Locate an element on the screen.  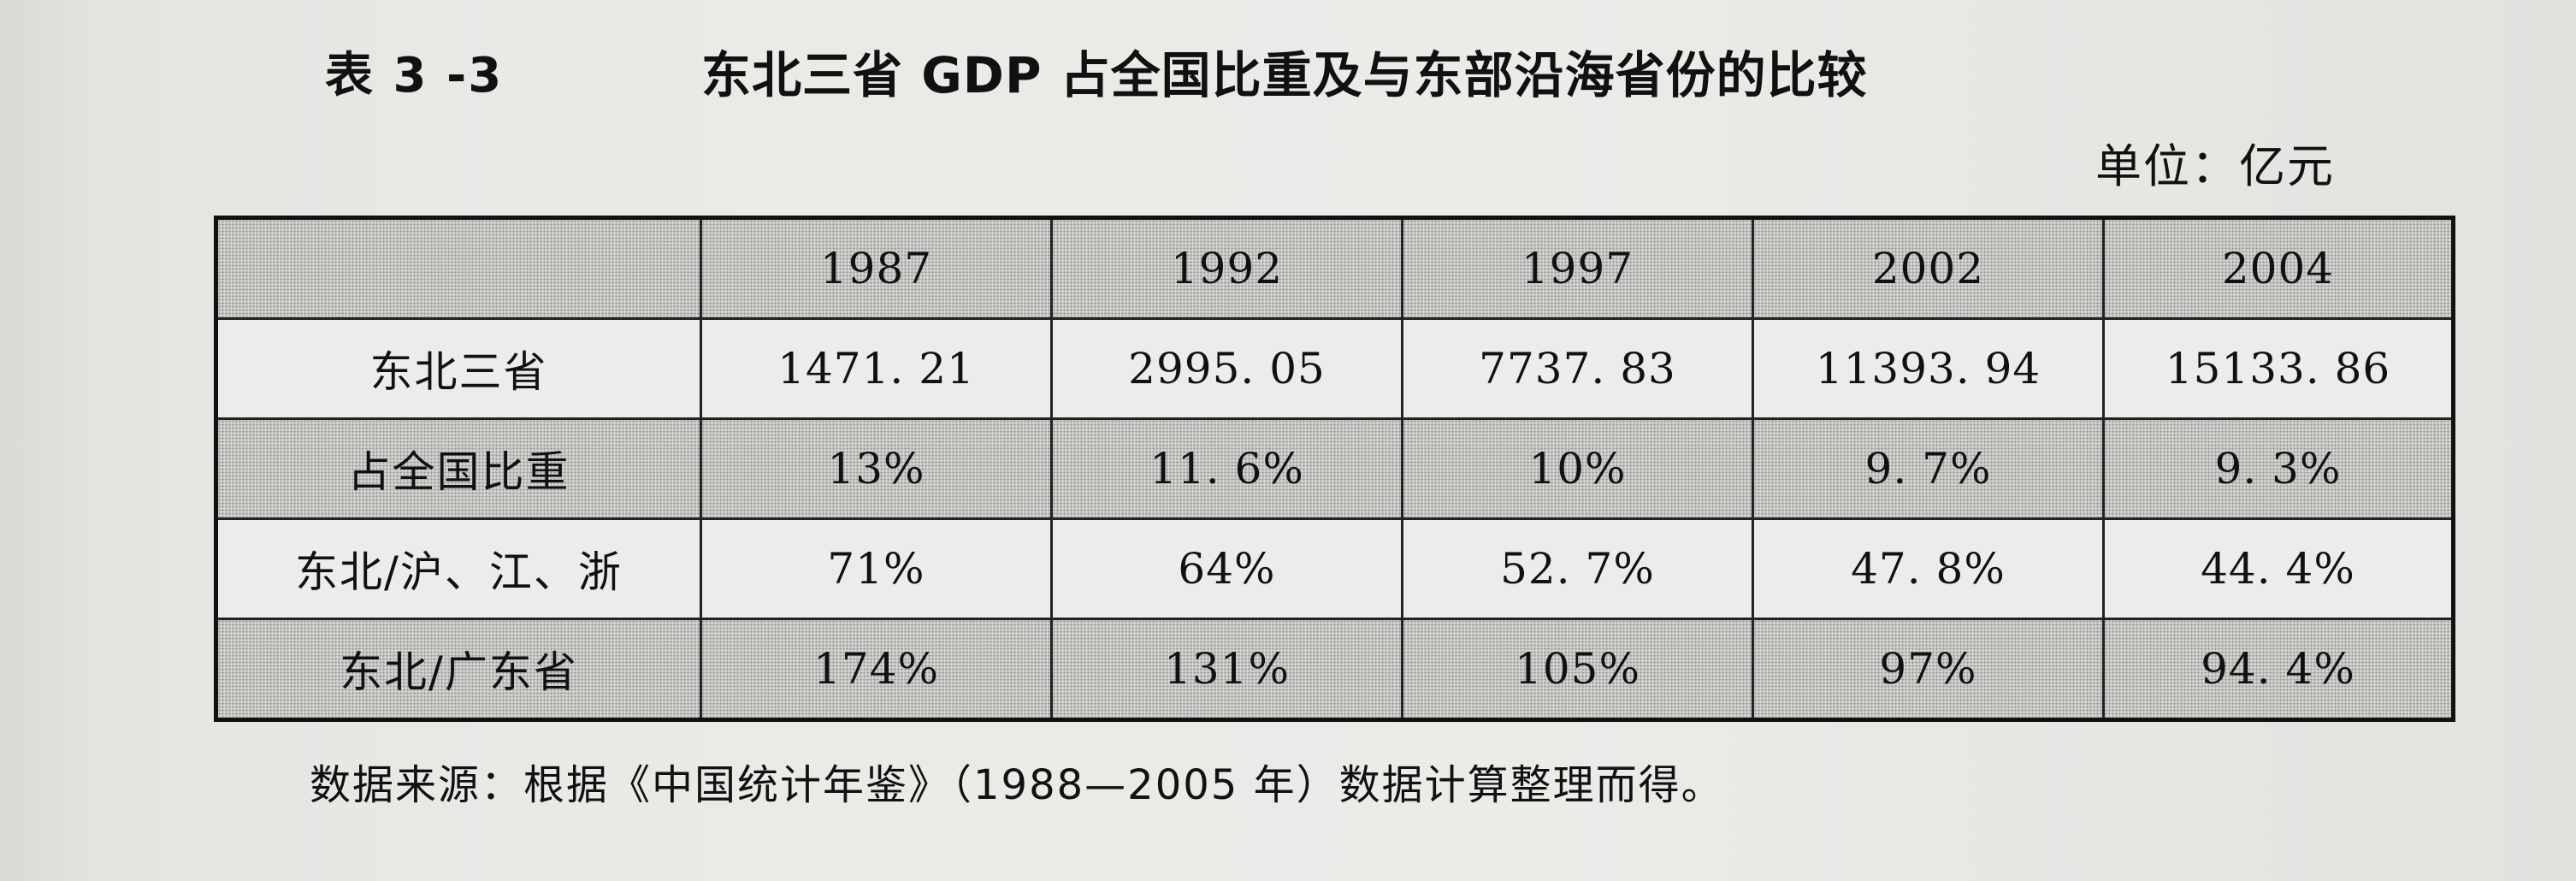
column-header-2004: 2004 is located at coordinates (2278, 268).